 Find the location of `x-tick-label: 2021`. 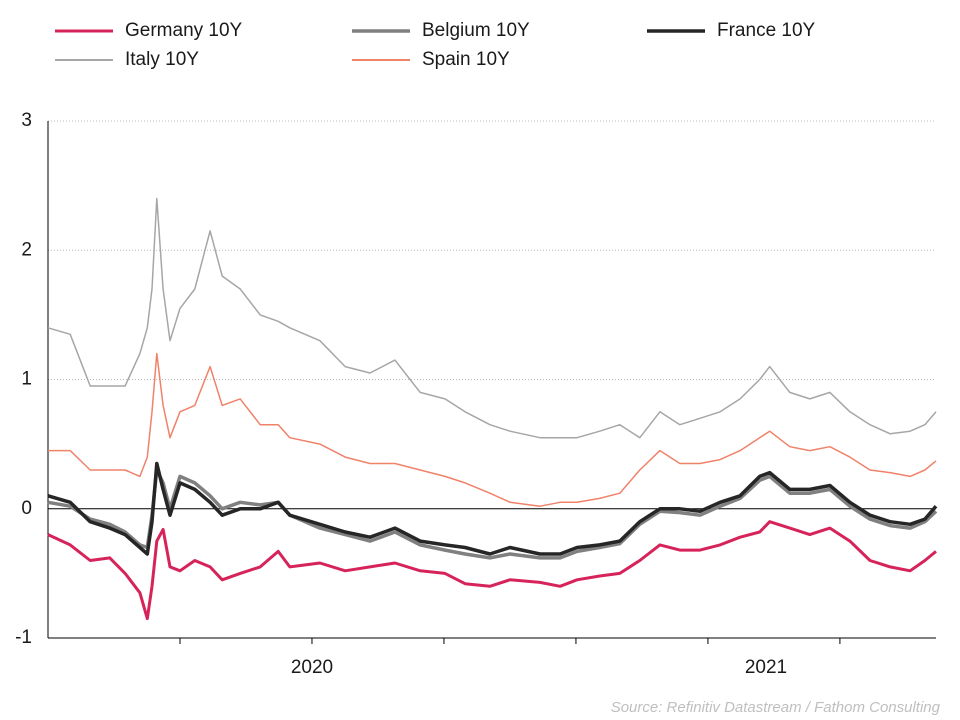

x-tick-label: 2021 is located at coordinates (766, 667).